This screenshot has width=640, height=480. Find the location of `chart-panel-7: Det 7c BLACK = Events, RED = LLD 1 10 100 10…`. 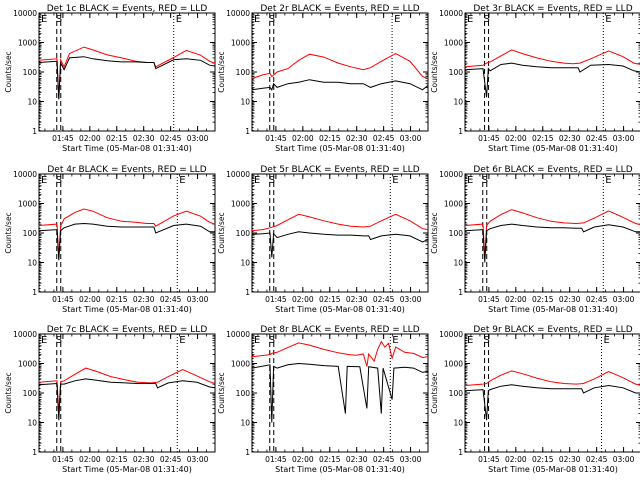

chart-panel-7: Det 7c BLACK = Events, RED = LLD 1 10 100 10… is located at coordinates (110, 399).